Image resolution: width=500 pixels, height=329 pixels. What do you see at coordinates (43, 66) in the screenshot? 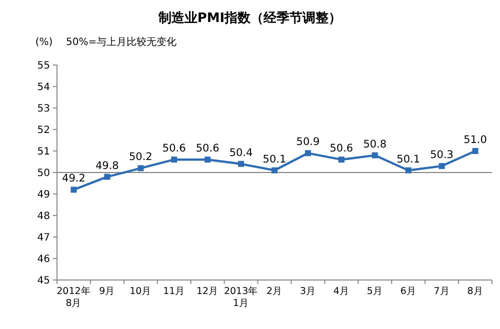
I see `y-tick-label: 55` at bounding box center [43, 66].